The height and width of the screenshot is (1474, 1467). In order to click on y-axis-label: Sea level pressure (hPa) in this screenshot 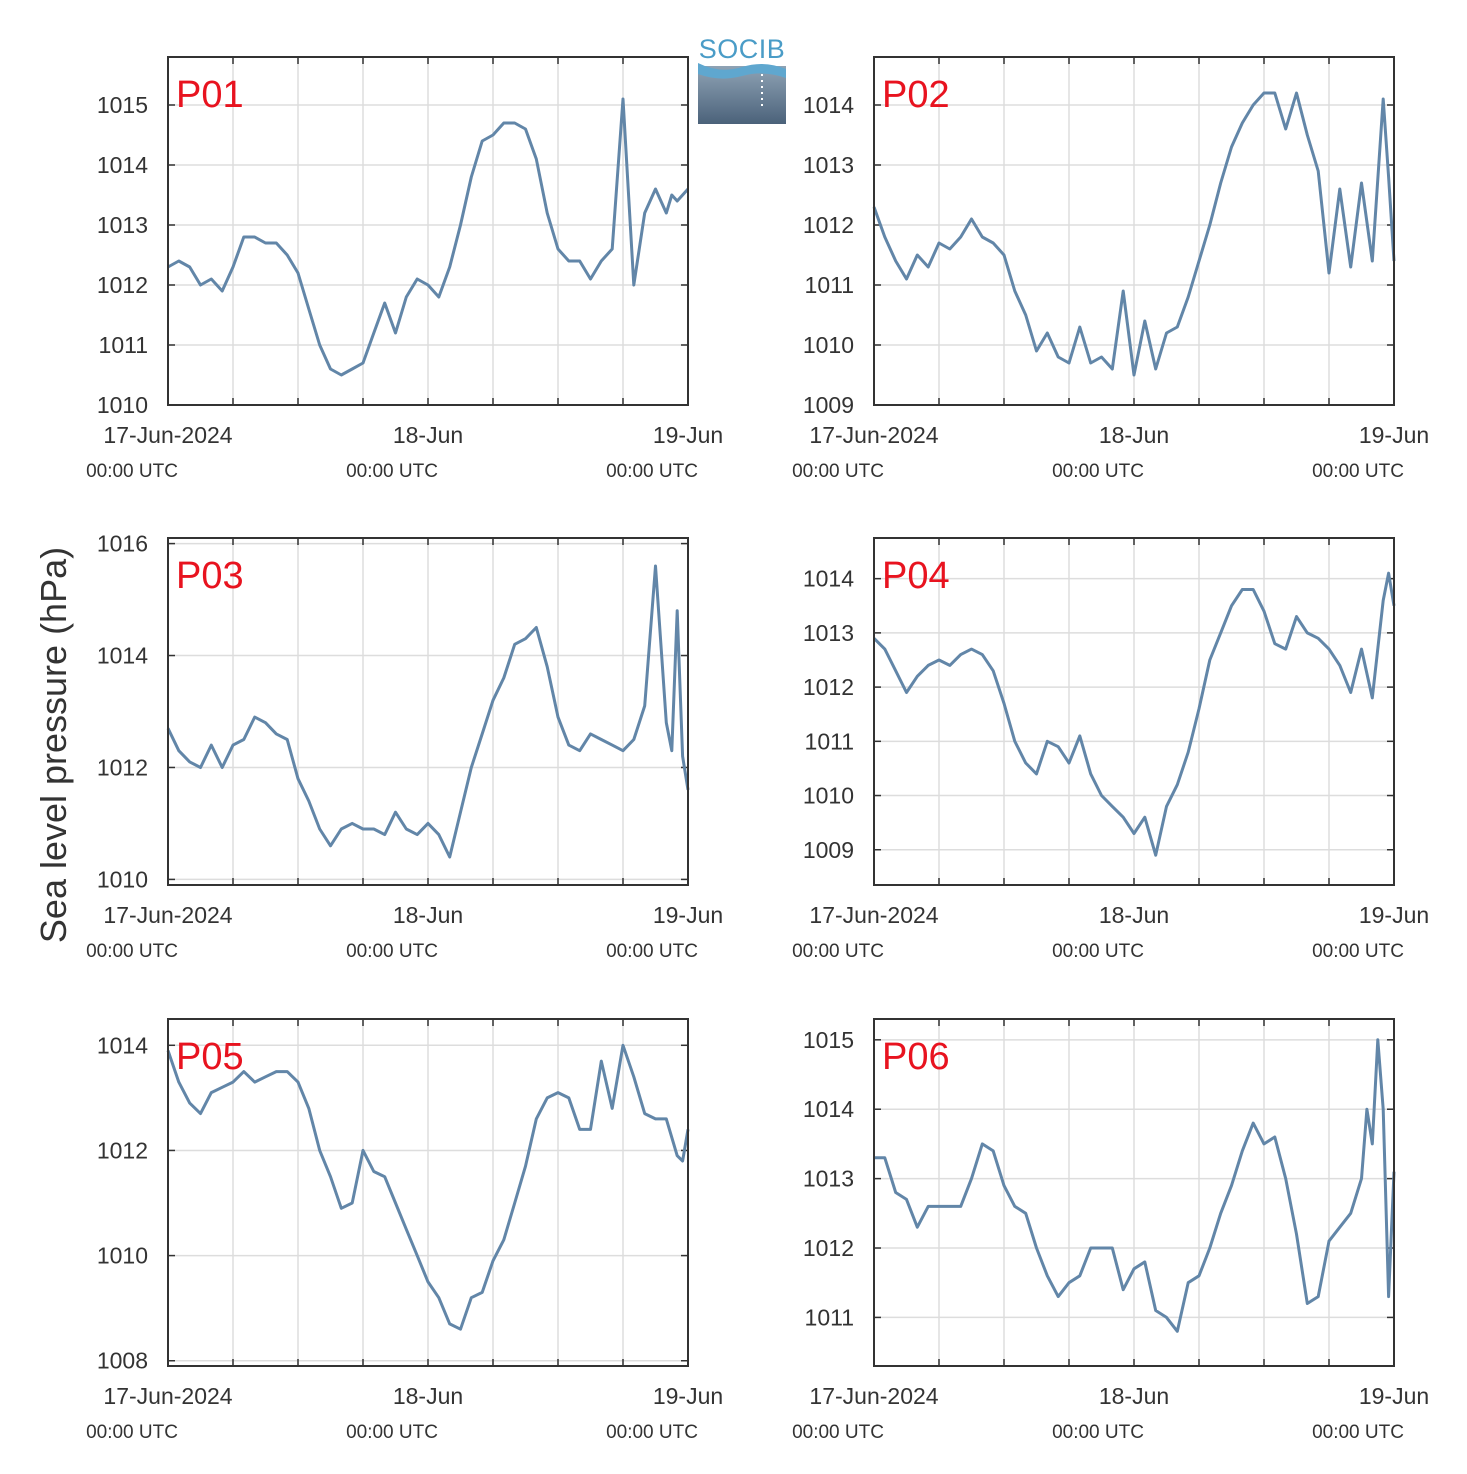, I will do `click(53, 745)`.